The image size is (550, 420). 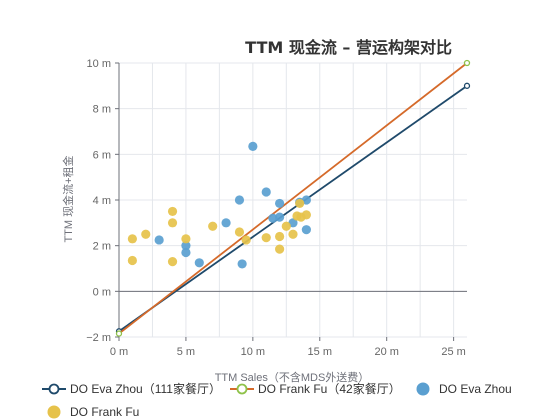 I want to click on chart-title: TTM 现金流 – 营运构架对比, so click(x=348, y=47).